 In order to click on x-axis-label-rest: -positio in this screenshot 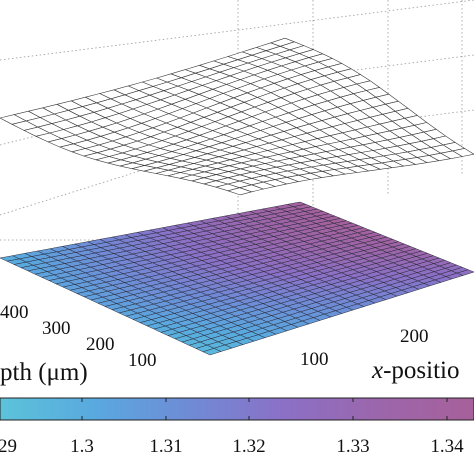, I will do `click(421, 370)`.